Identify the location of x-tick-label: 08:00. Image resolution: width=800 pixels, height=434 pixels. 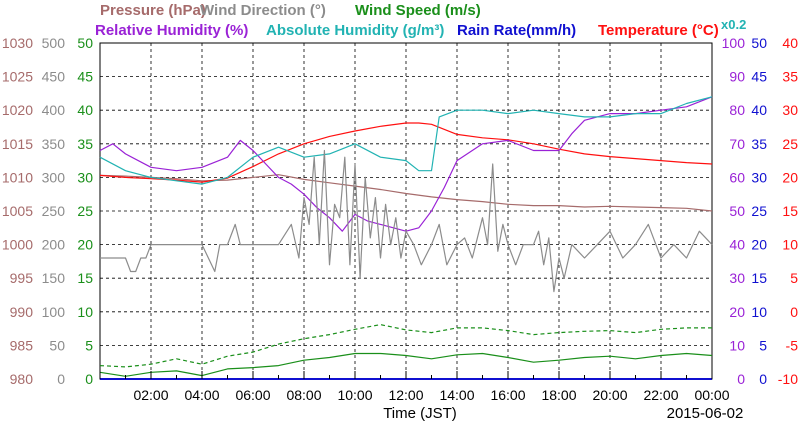
(303, 395).